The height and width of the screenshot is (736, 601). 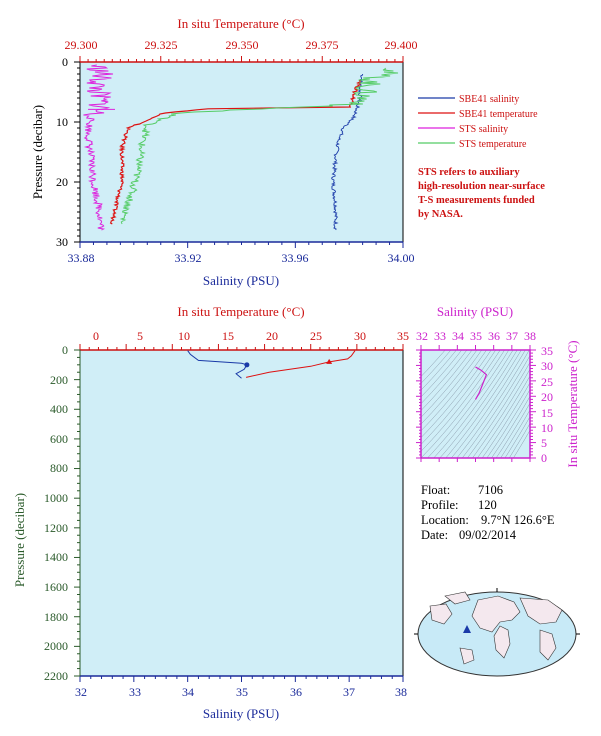 What do you see at coordinates (240, 23) in the screenshot?
I see `top-chart-temp-title: In situ Temperature (°C)` at bounding box center [240, 23].